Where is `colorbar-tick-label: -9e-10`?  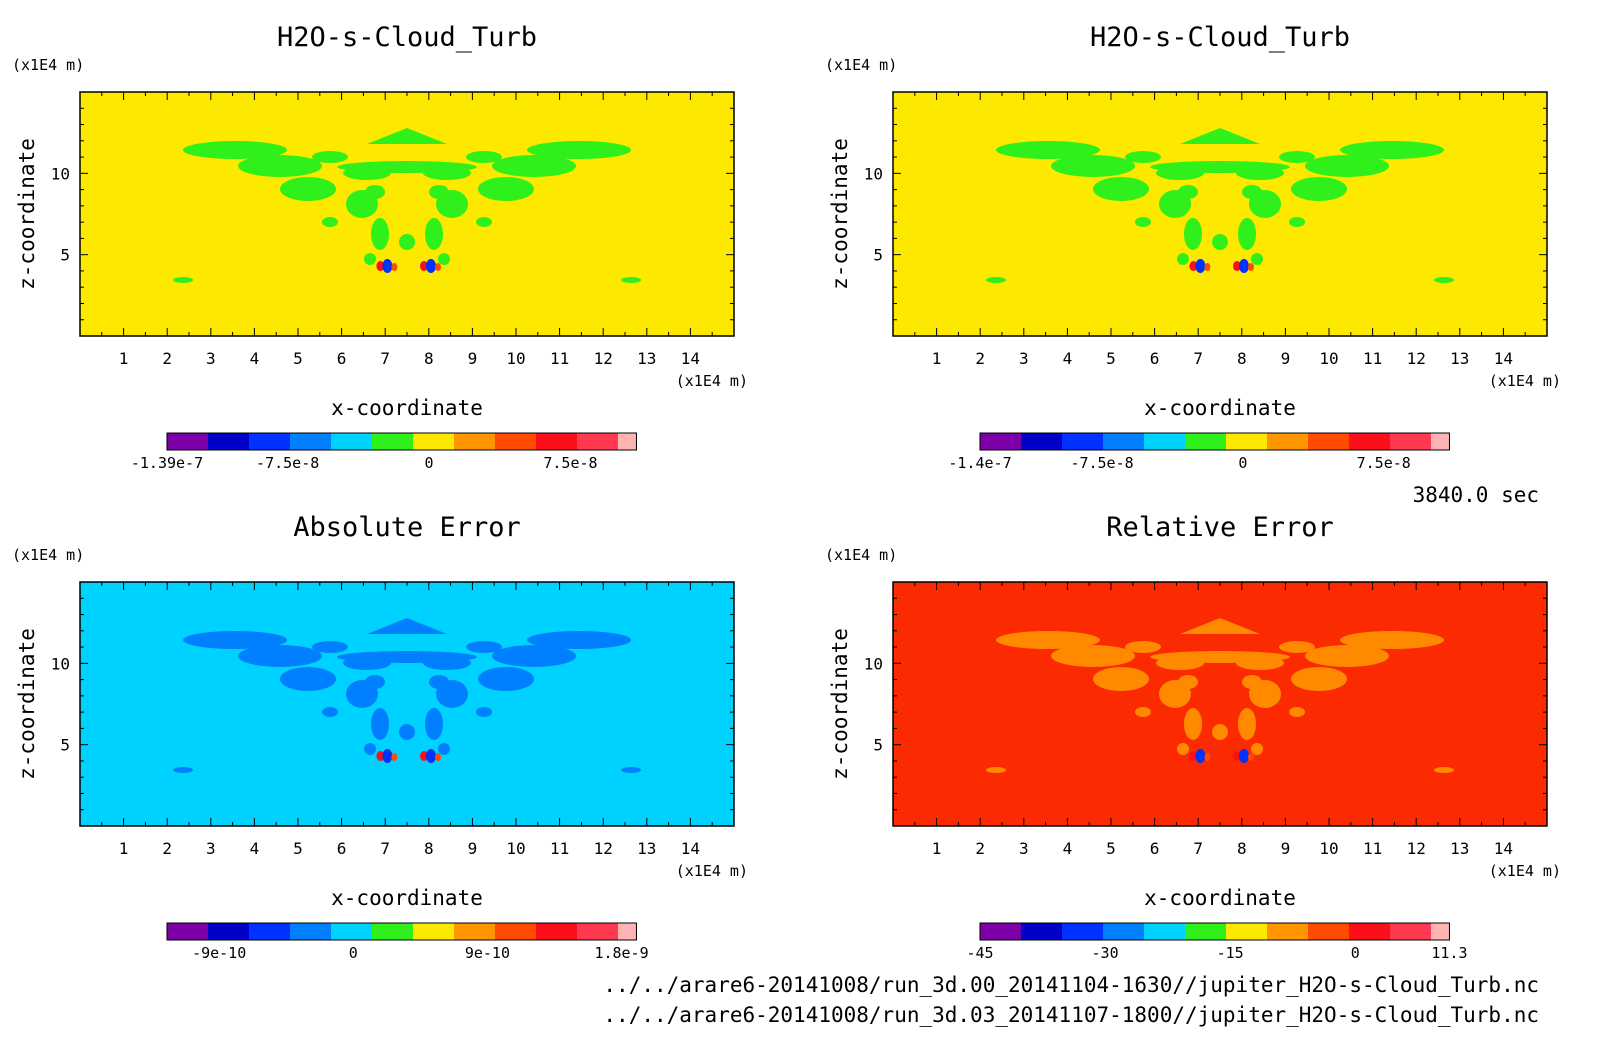 colorbar-tick-label: -9e-10 is located at coordinates (219, 953).